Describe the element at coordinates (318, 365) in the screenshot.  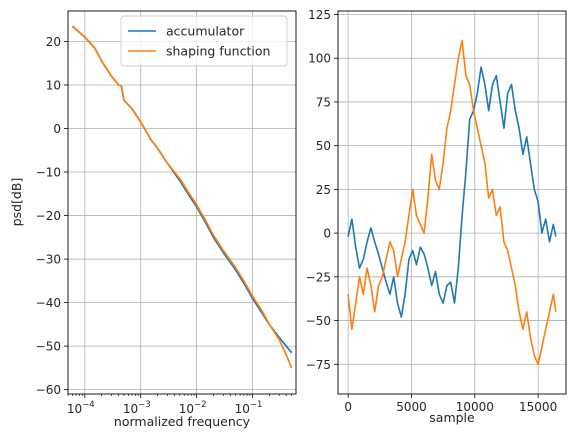
I see `y-tick-label: −75` at that location.